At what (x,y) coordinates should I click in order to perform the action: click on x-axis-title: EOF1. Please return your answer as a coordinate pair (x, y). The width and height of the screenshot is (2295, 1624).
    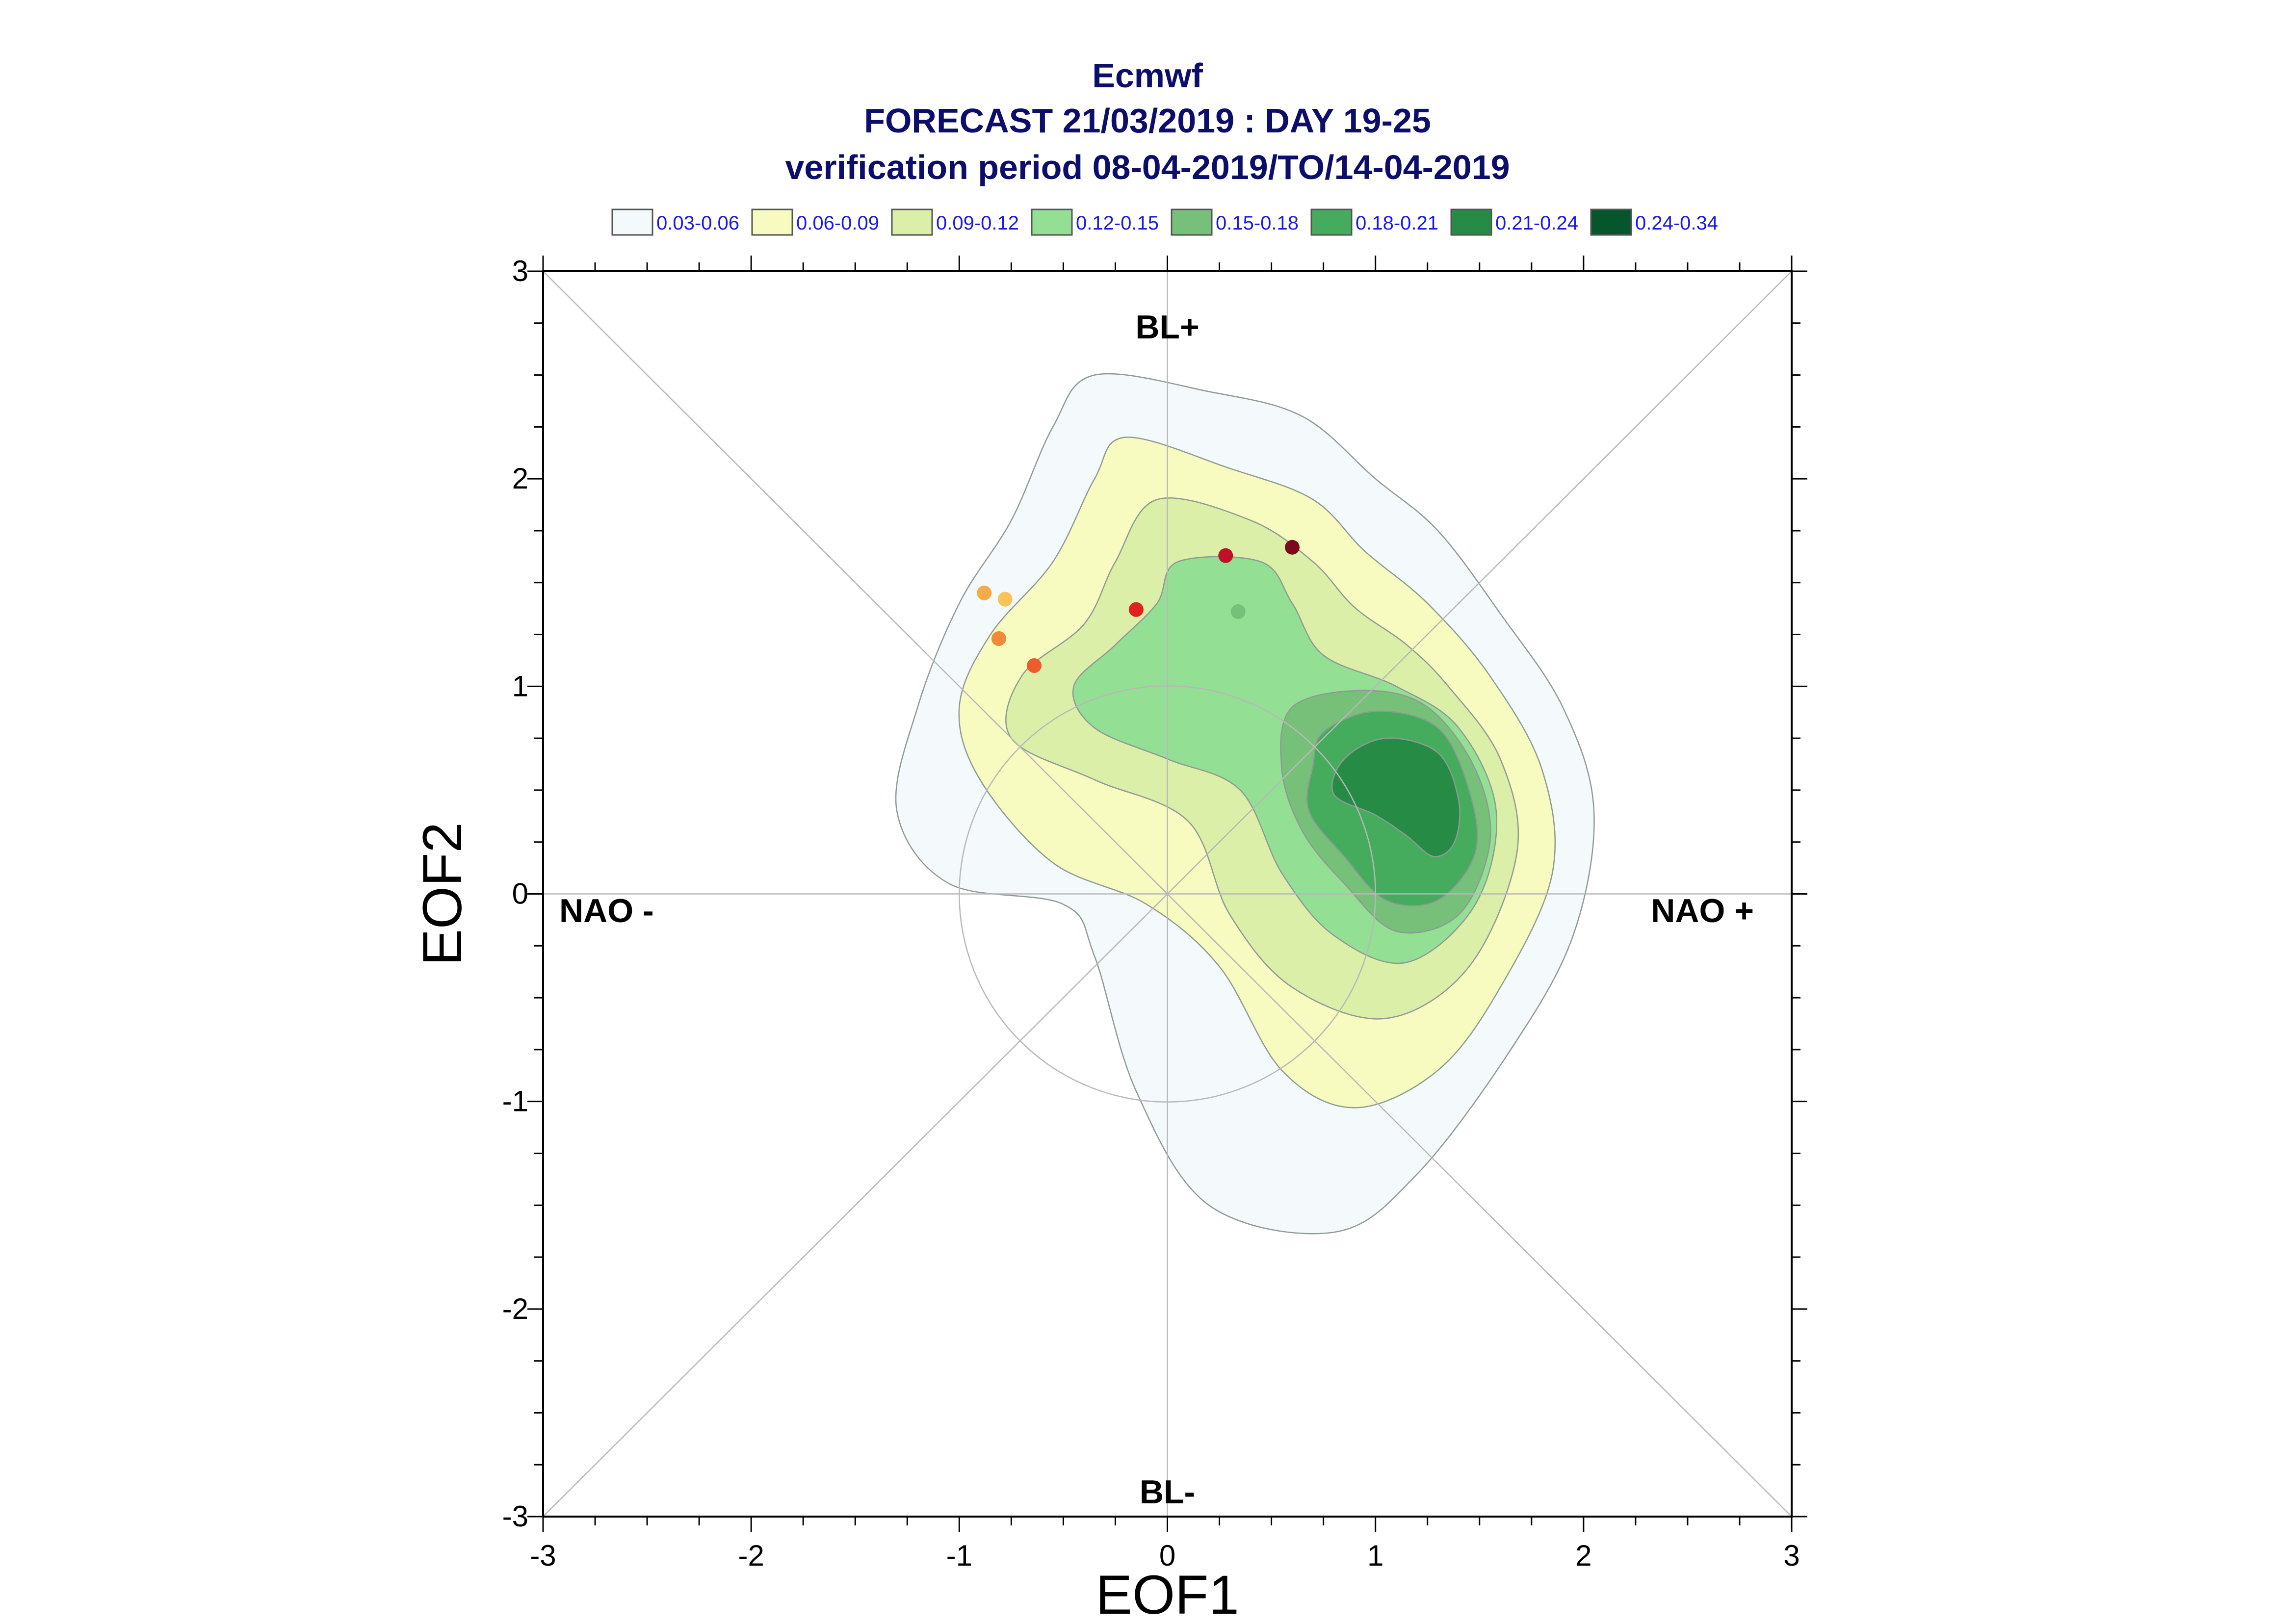
    Looking at the image, I should click on (1167, 1594).